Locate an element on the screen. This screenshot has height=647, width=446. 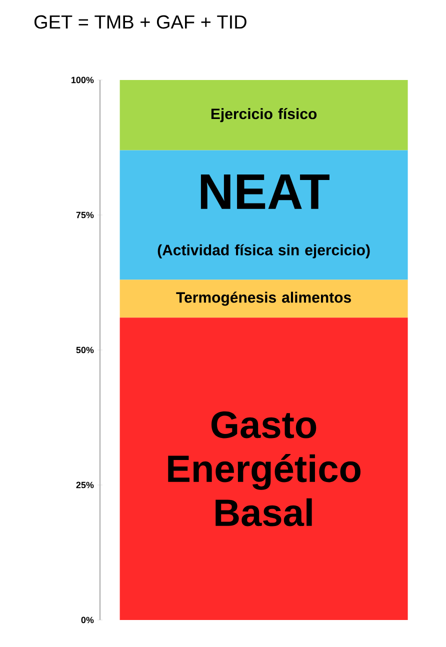
series-label: NEAT is located at coordinates (265, 191).